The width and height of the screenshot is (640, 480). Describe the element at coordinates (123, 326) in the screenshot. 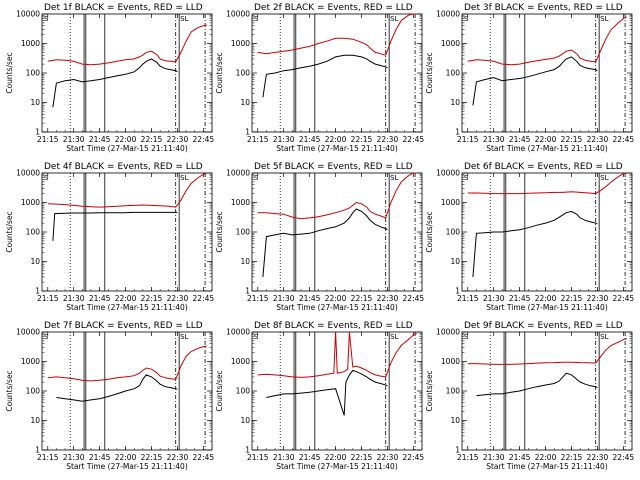

I see `panel-title: Det 7f BLACK = Events, RED = LLD` at that location.